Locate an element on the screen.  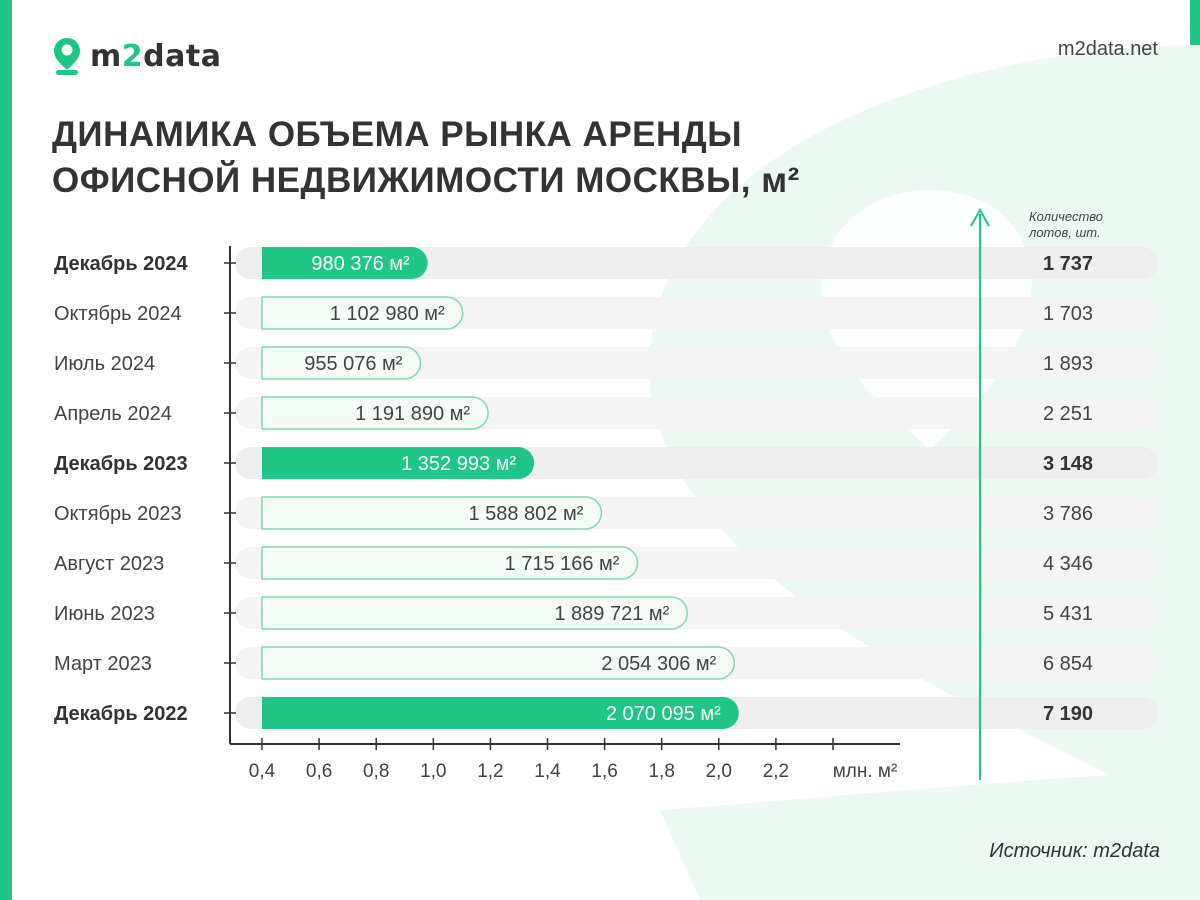
count-header-line-2: лотов, шт. is located at coordinates (1064, 232).